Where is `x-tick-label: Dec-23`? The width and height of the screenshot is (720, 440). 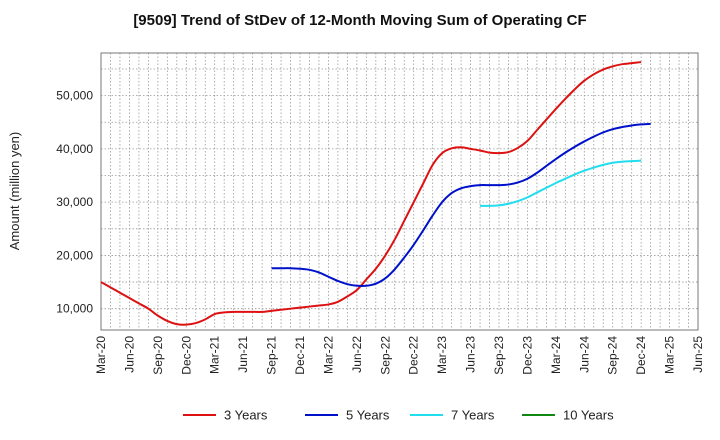
x-tick-label: Dec-23 is located at coordinates (527, 355).